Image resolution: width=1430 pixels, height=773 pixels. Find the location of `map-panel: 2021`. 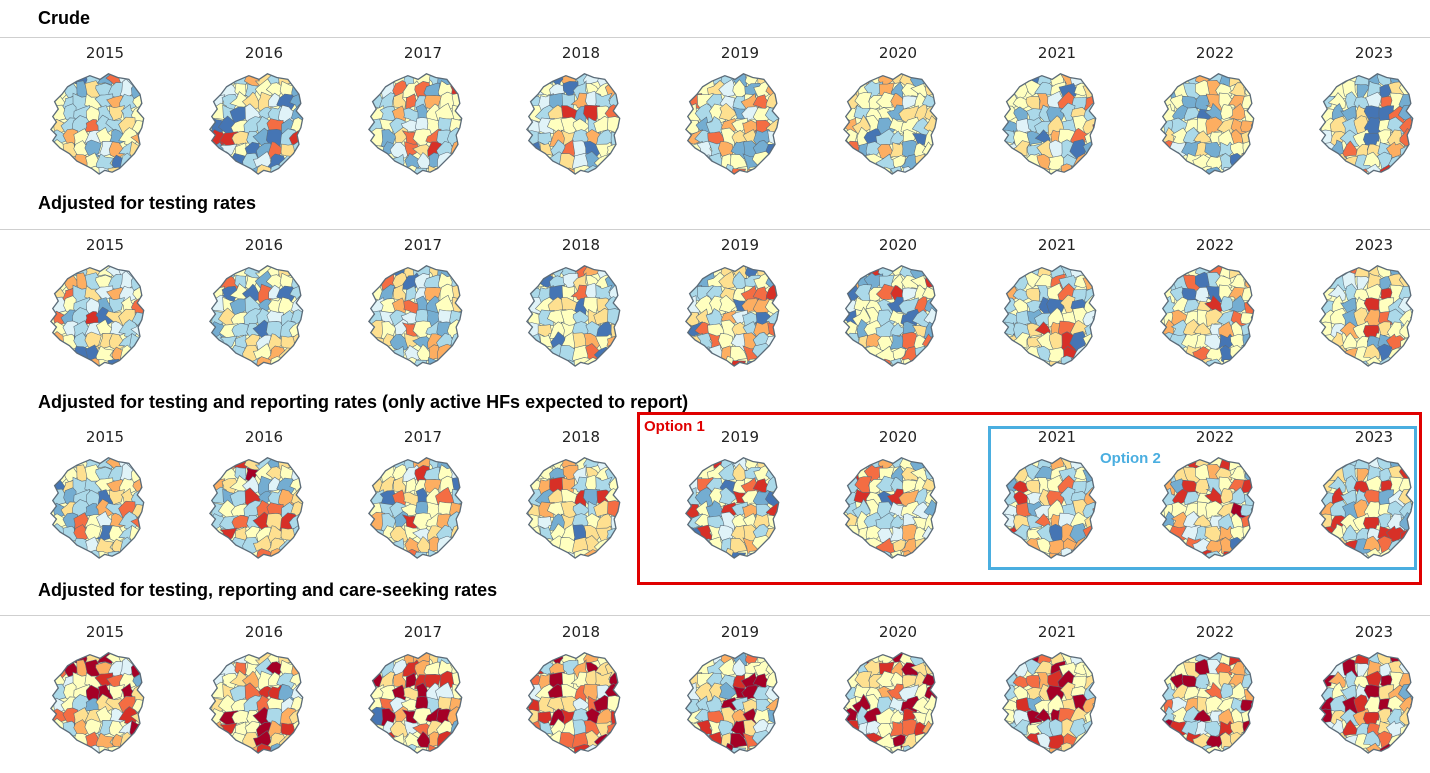

map-panel: 2021 is located at coordinates (1057, 311).